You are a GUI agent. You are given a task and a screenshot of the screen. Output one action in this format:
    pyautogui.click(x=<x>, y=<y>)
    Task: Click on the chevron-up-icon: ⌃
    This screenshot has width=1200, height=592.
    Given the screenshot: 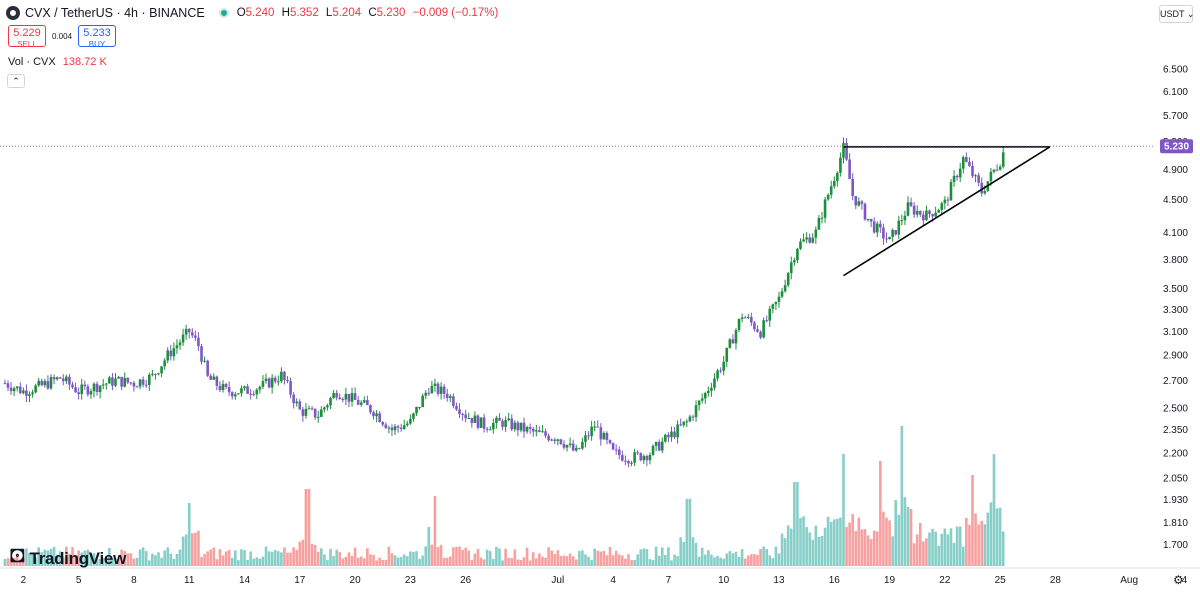 What is the action you would take?
    pyautogui.click(x=16, y=81)
    